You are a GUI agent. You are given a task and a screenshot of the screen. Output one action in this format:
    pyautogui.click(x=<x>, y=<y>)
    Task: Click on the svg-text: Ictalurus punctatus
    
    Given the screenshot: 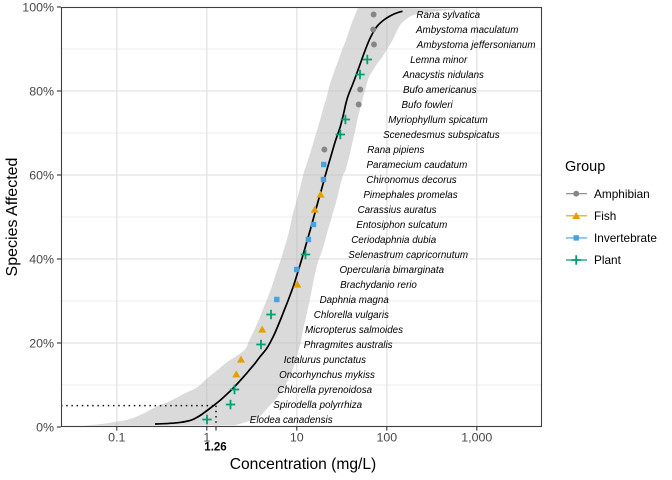 What is the action you would take?
    pyautogui.click(x=325, y=360)
    